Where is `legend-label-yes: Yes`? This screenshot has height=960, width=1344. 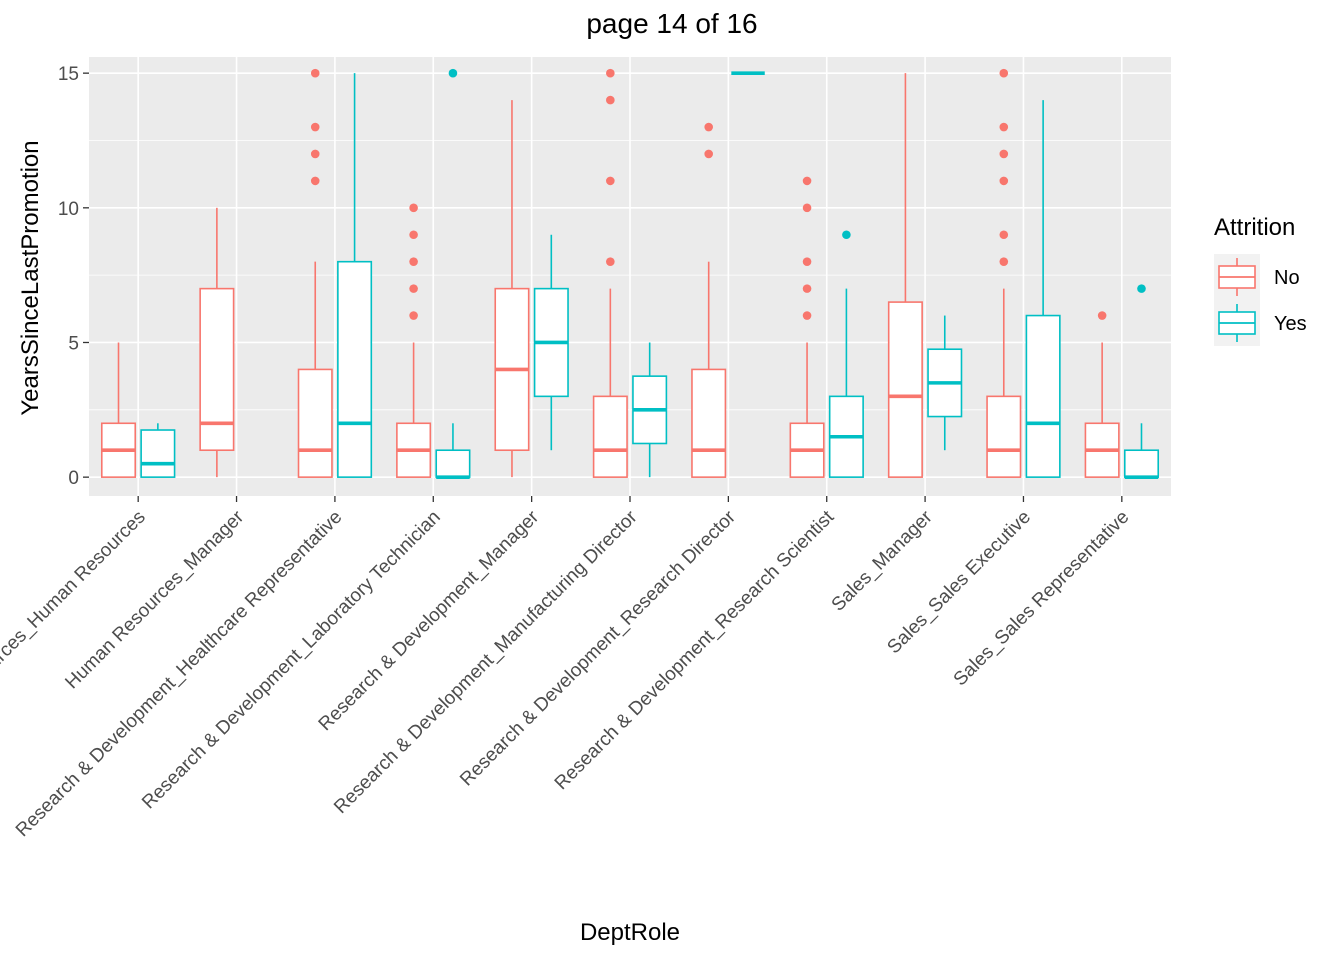
legend-label-yes: Yes is located at coordinates (1290, 324).